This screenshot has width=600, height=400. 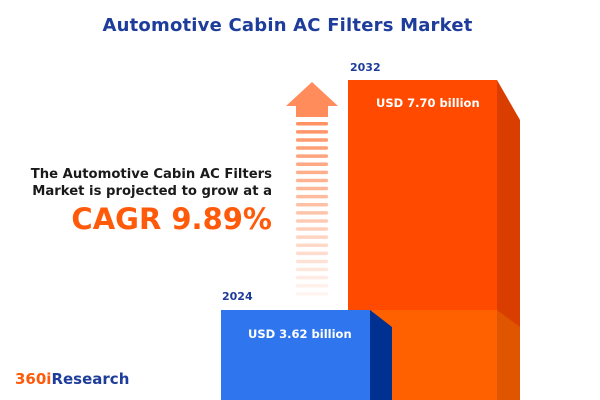 What do you see at coordinates (295, 355) in the screenshot?
I see `bar-2024` at bounding box center [295, 355].